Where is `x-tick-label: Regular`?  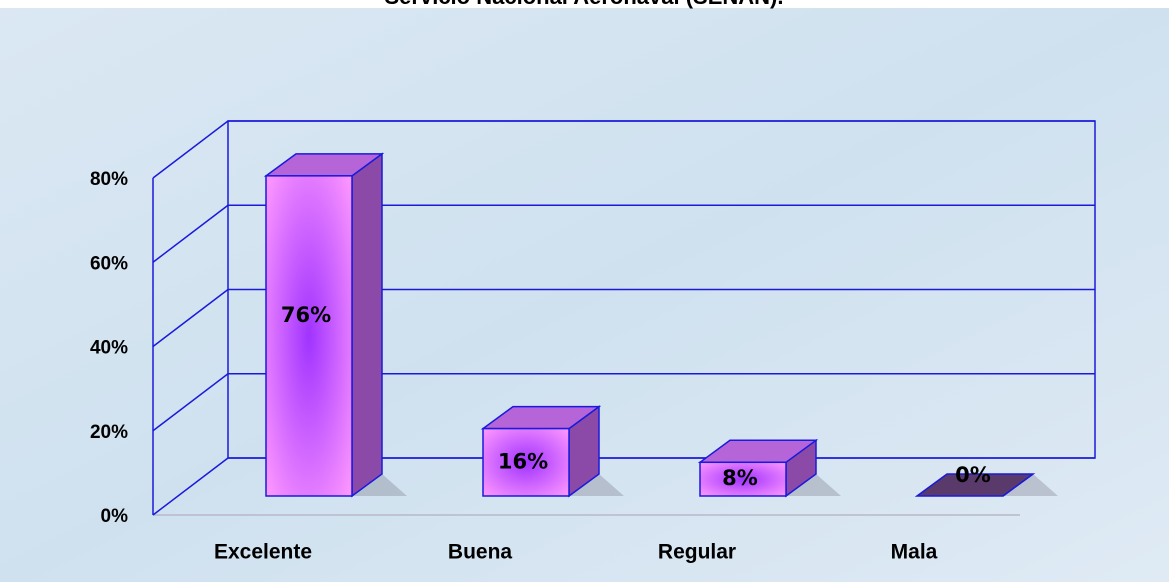 x-tick-label: Regular is located at coordinates (697, 552).